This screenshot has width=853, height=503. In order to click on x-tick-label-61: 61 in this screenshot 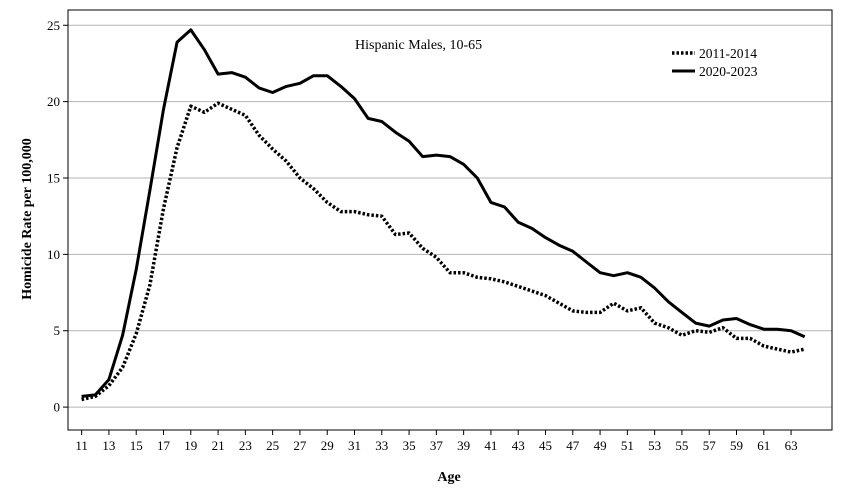, I will do `click(763, 445)`.